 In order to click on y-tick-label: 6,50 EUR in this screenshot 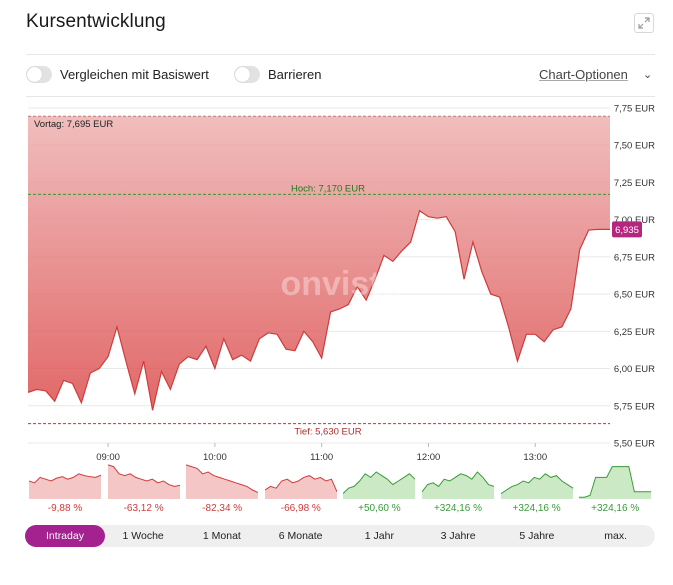, I will do `click(634, 295)`.